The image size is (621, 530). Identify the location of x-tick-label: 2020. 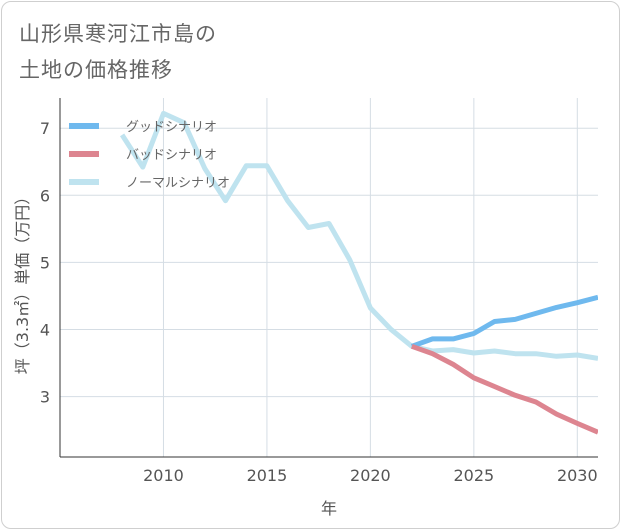
(370, 475).